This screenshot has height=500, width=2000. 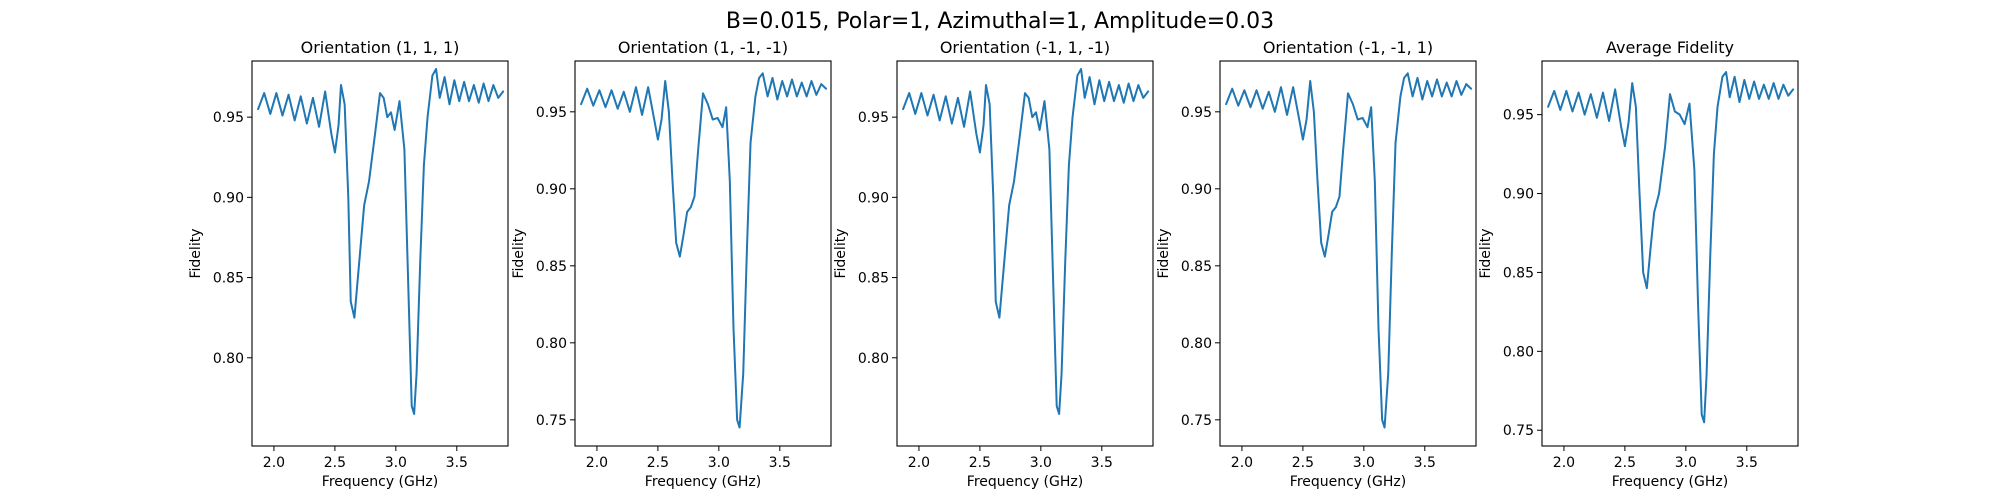 I want to click on subplot-title: Average Fidelity, so click(x=1670, y=47).